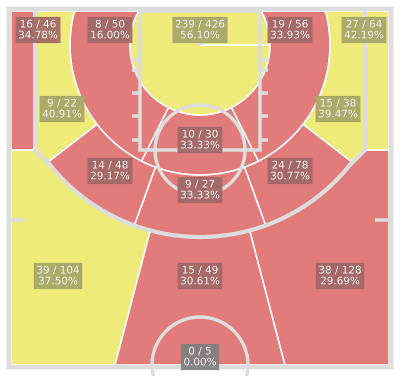  What do you see at coordinates (200, 29) in the screenshot?
I see `data-label: 239 / 426 56.10%` at bounding box center [200, 29].